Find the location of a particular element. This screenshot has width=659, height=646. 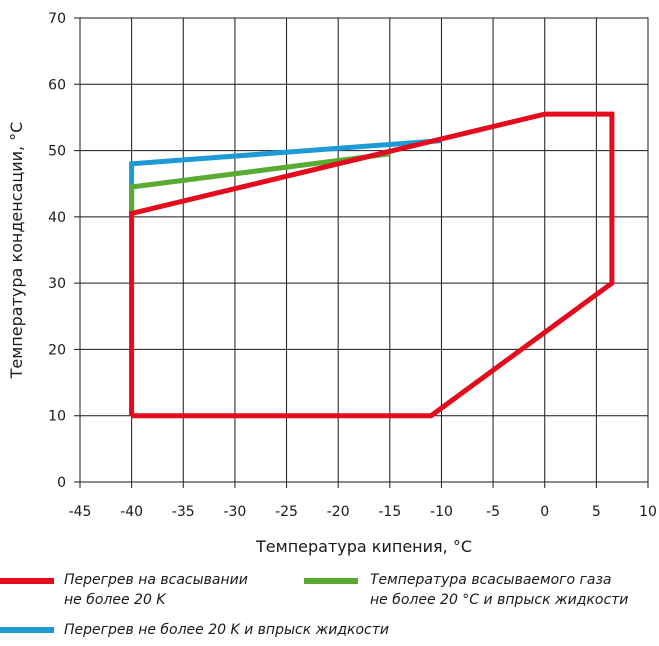

legend-swatch-blue is located at coordinates (27, 630).